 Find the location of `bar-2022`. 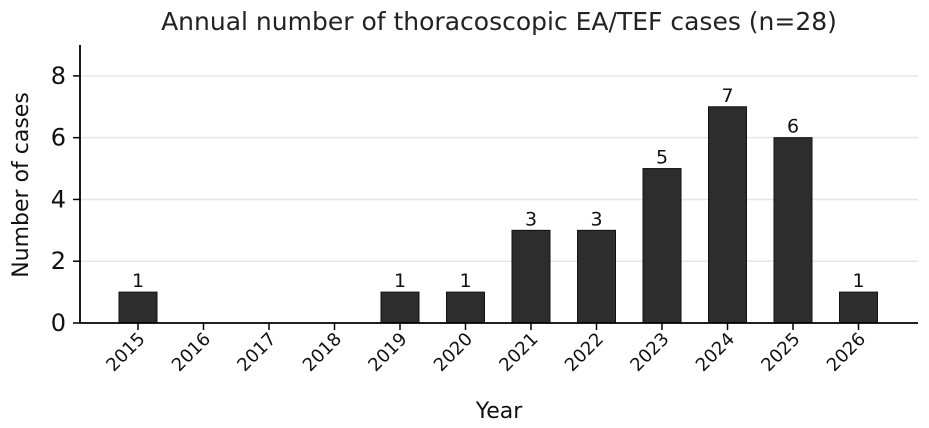

bar-2022 is located at coordinates (596, 276).